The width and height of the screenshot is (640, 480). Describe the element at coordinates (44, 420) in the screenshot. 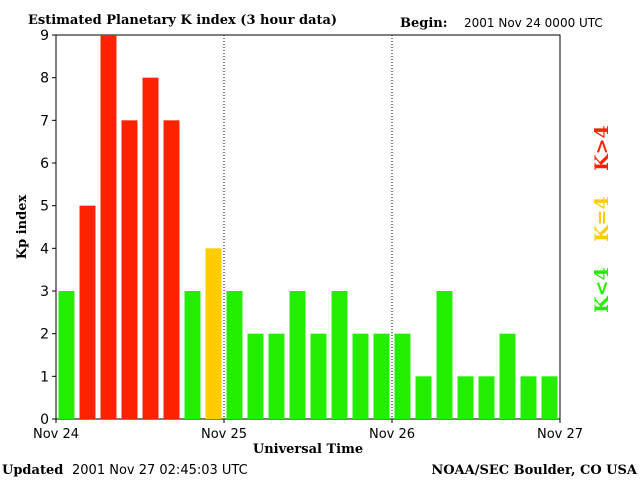

I see `y-tick-label-0: 0` at that location.